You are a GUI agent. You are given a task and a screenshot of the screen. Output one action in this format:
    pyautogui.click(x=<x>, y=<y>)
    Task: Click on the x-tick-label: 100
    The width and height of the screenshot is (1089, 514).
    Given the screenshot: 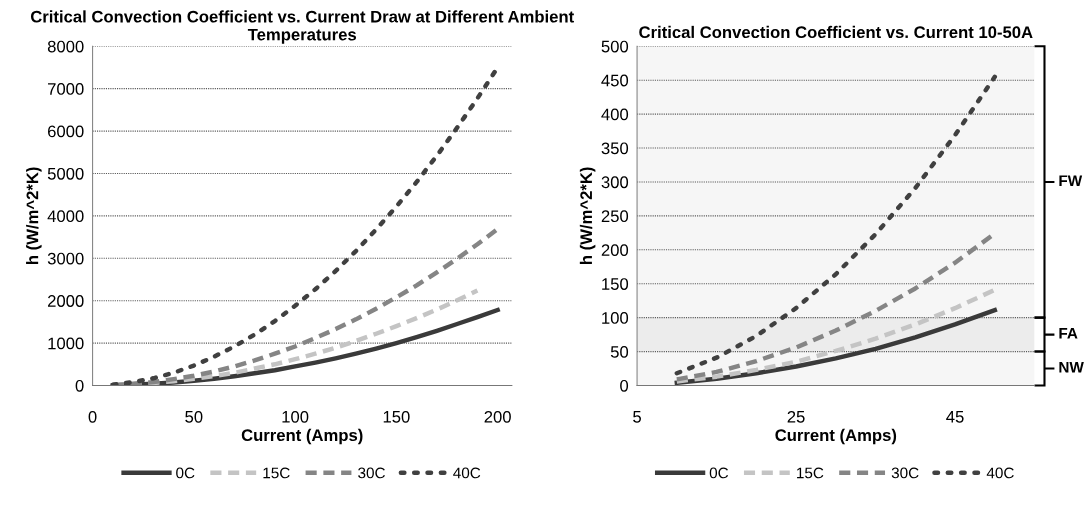 What is the action you would take?
    pyautogui.click(x=295, y=416)
    